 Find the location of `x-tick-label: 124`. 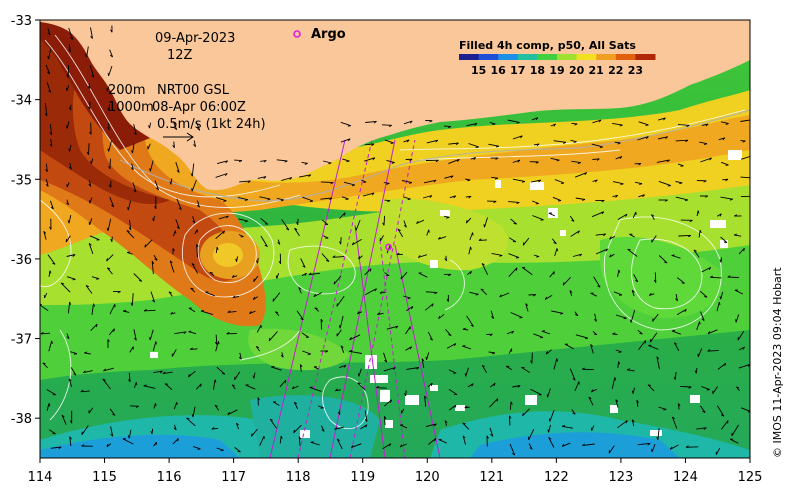

x-tick-label: 124 is located at coordinates (685, 477).